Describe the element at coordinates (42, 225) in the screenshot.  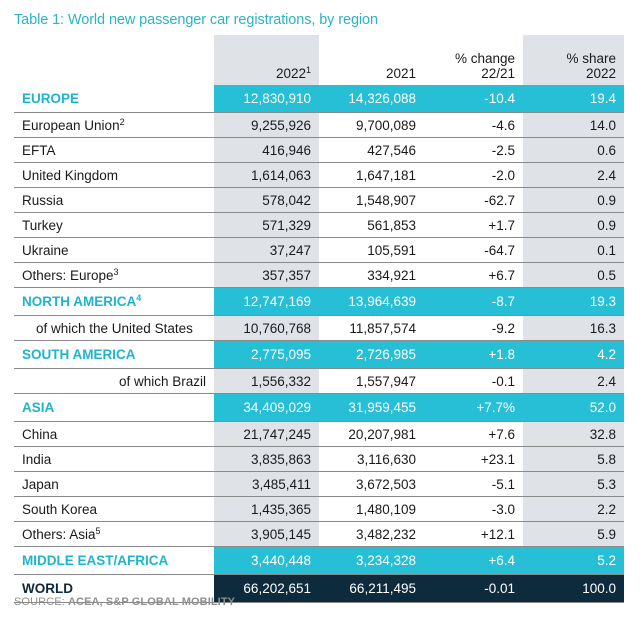
I see `row-label-text: Turkey` at that location.